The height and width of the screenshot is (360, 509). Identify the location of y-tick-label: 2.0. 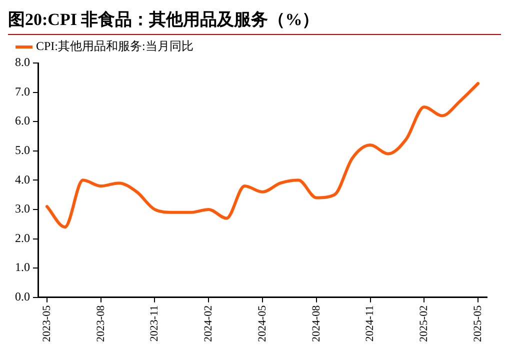
(22, 237).